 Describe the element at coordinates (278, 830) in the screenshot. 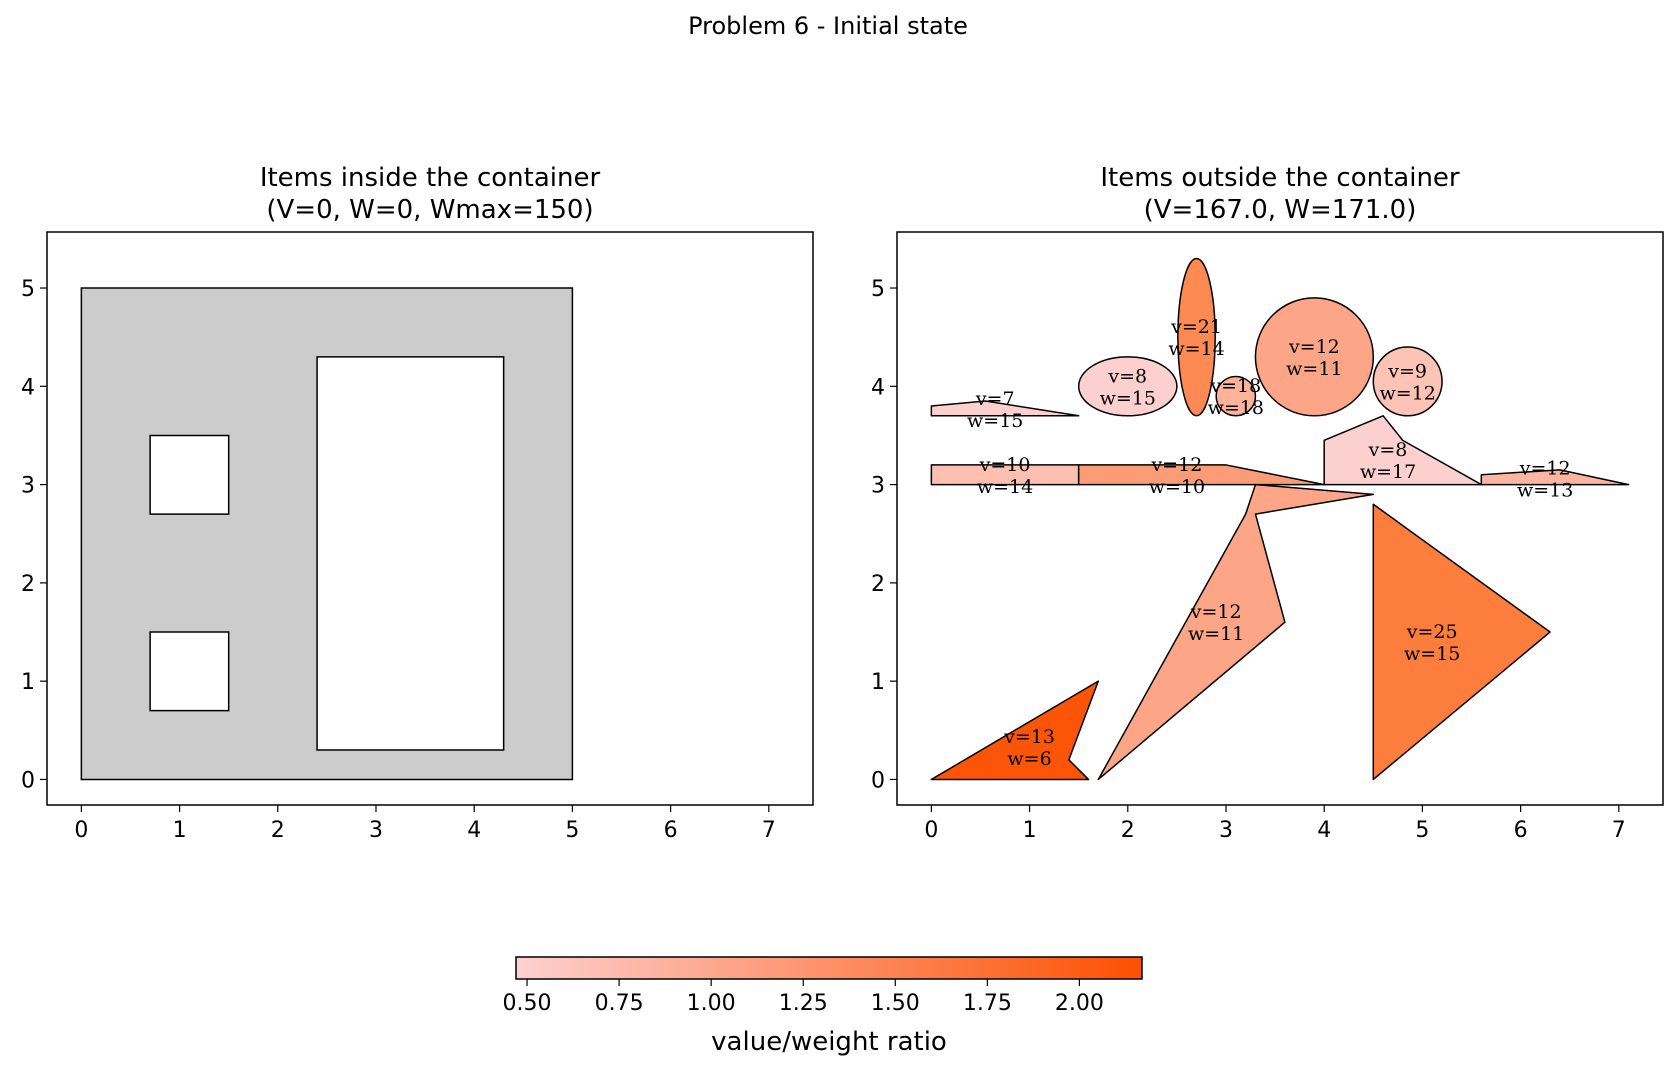

I see `left-x-tick-label: 2` at that location.